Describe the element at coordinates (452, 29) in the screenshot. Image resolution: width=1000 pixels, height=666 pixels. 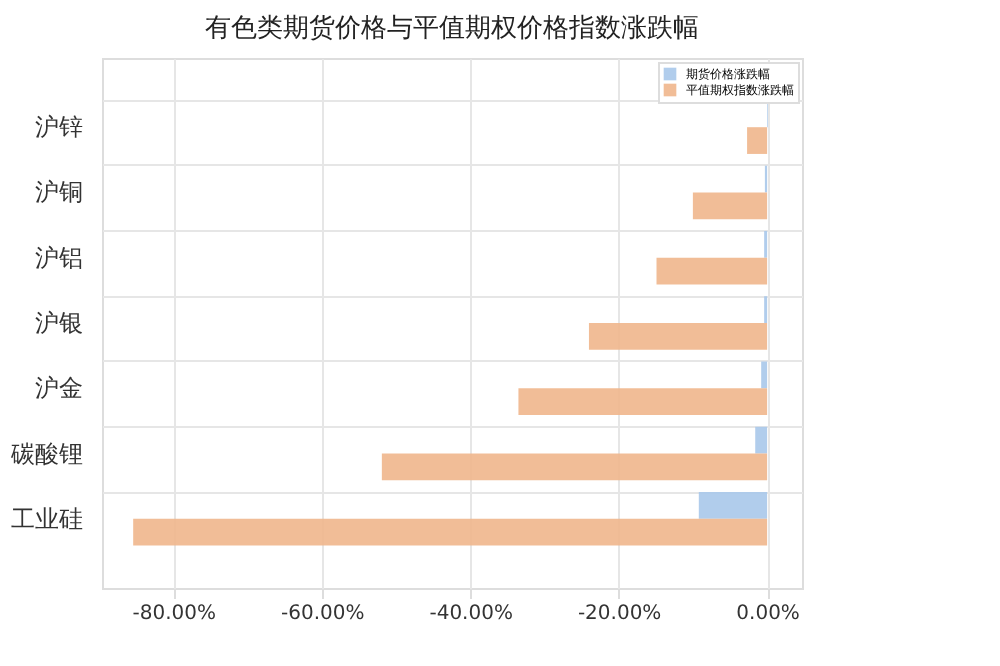
I see `chart-title: 有色类期货价格与平值期权价格指数涨跌幅` at that location.